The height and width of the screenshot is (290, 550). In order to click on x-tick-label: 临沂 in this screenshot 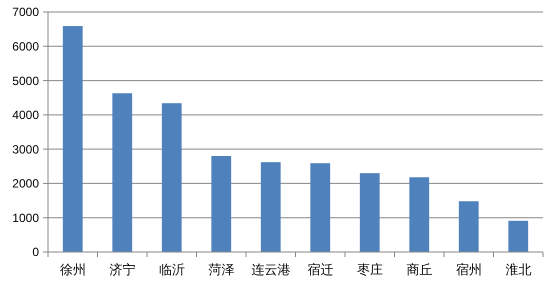, I will do `click(171, 269)`.